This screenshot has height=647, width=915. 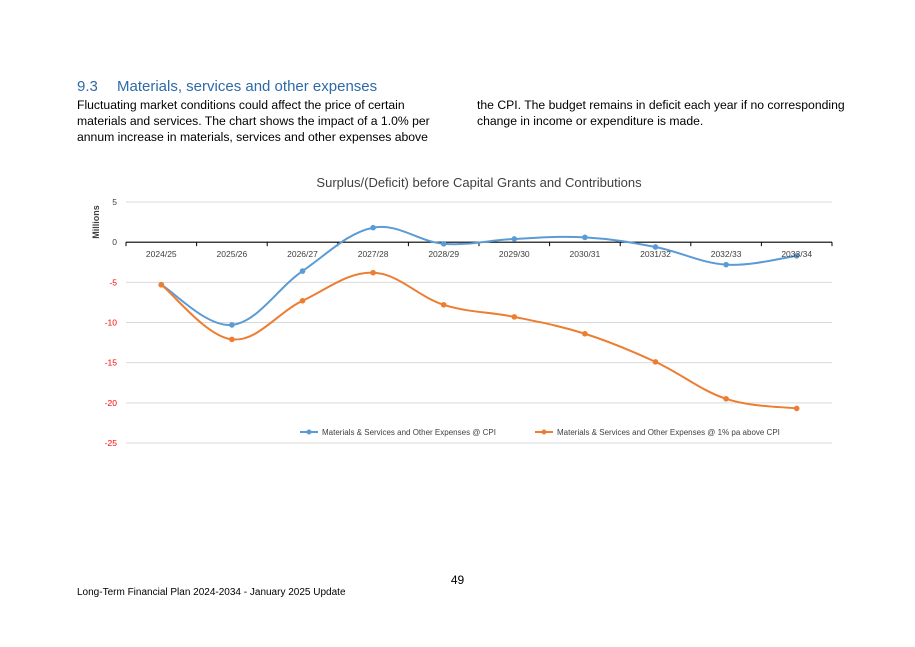 I want to click on y-tick-label: -5, so click(x=113, y=282).